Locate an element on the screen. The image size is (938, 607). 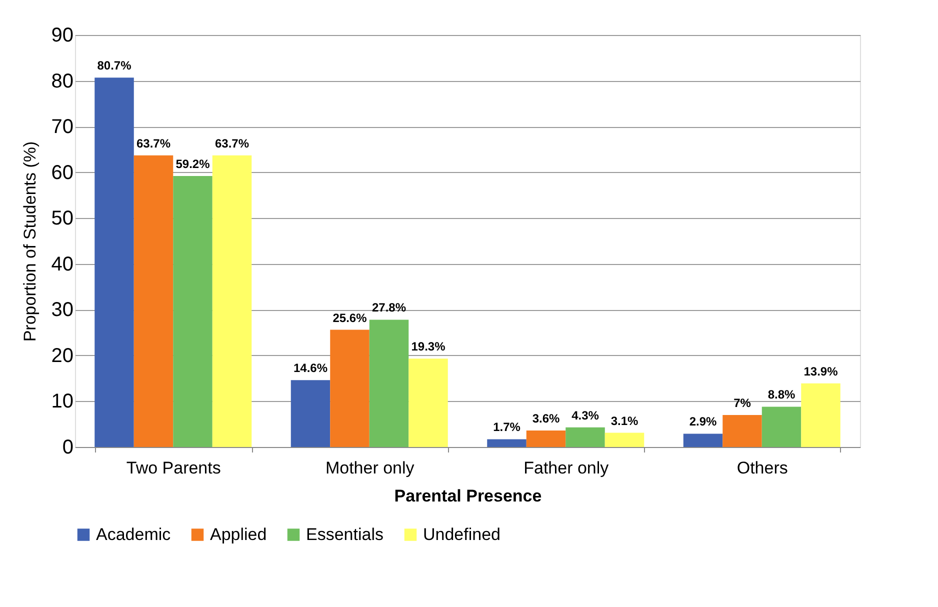
x-tick-label: Two Parents is located at coordinates (173, 468).